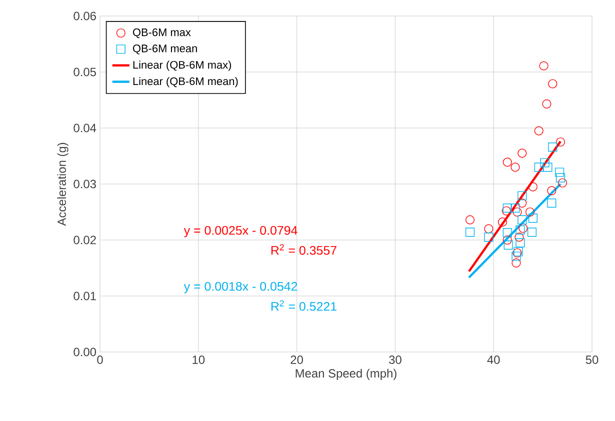 The width and height of the screenshot is (615, 421). I want to click on y-tick-label: 0.01, so click(85, 296).